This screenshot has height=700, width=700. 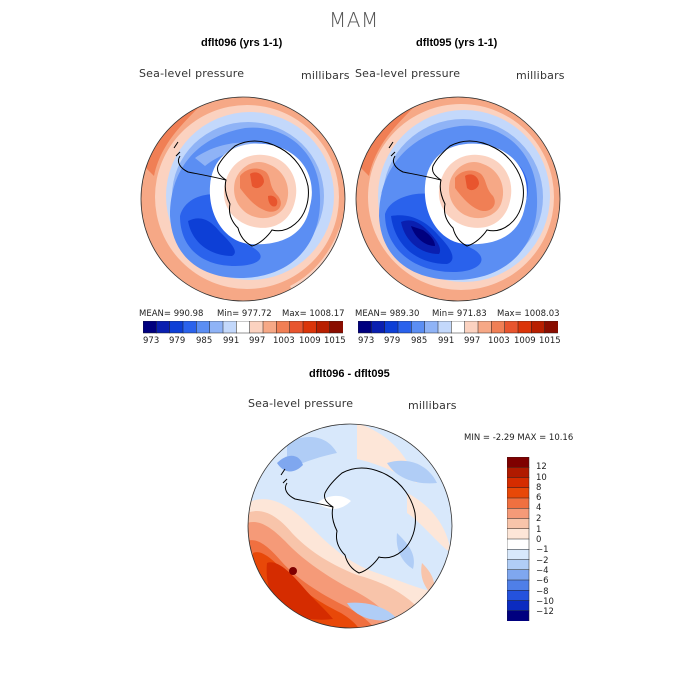 I want to click on diff-tick-label: 4, so click(x=539, y=508).